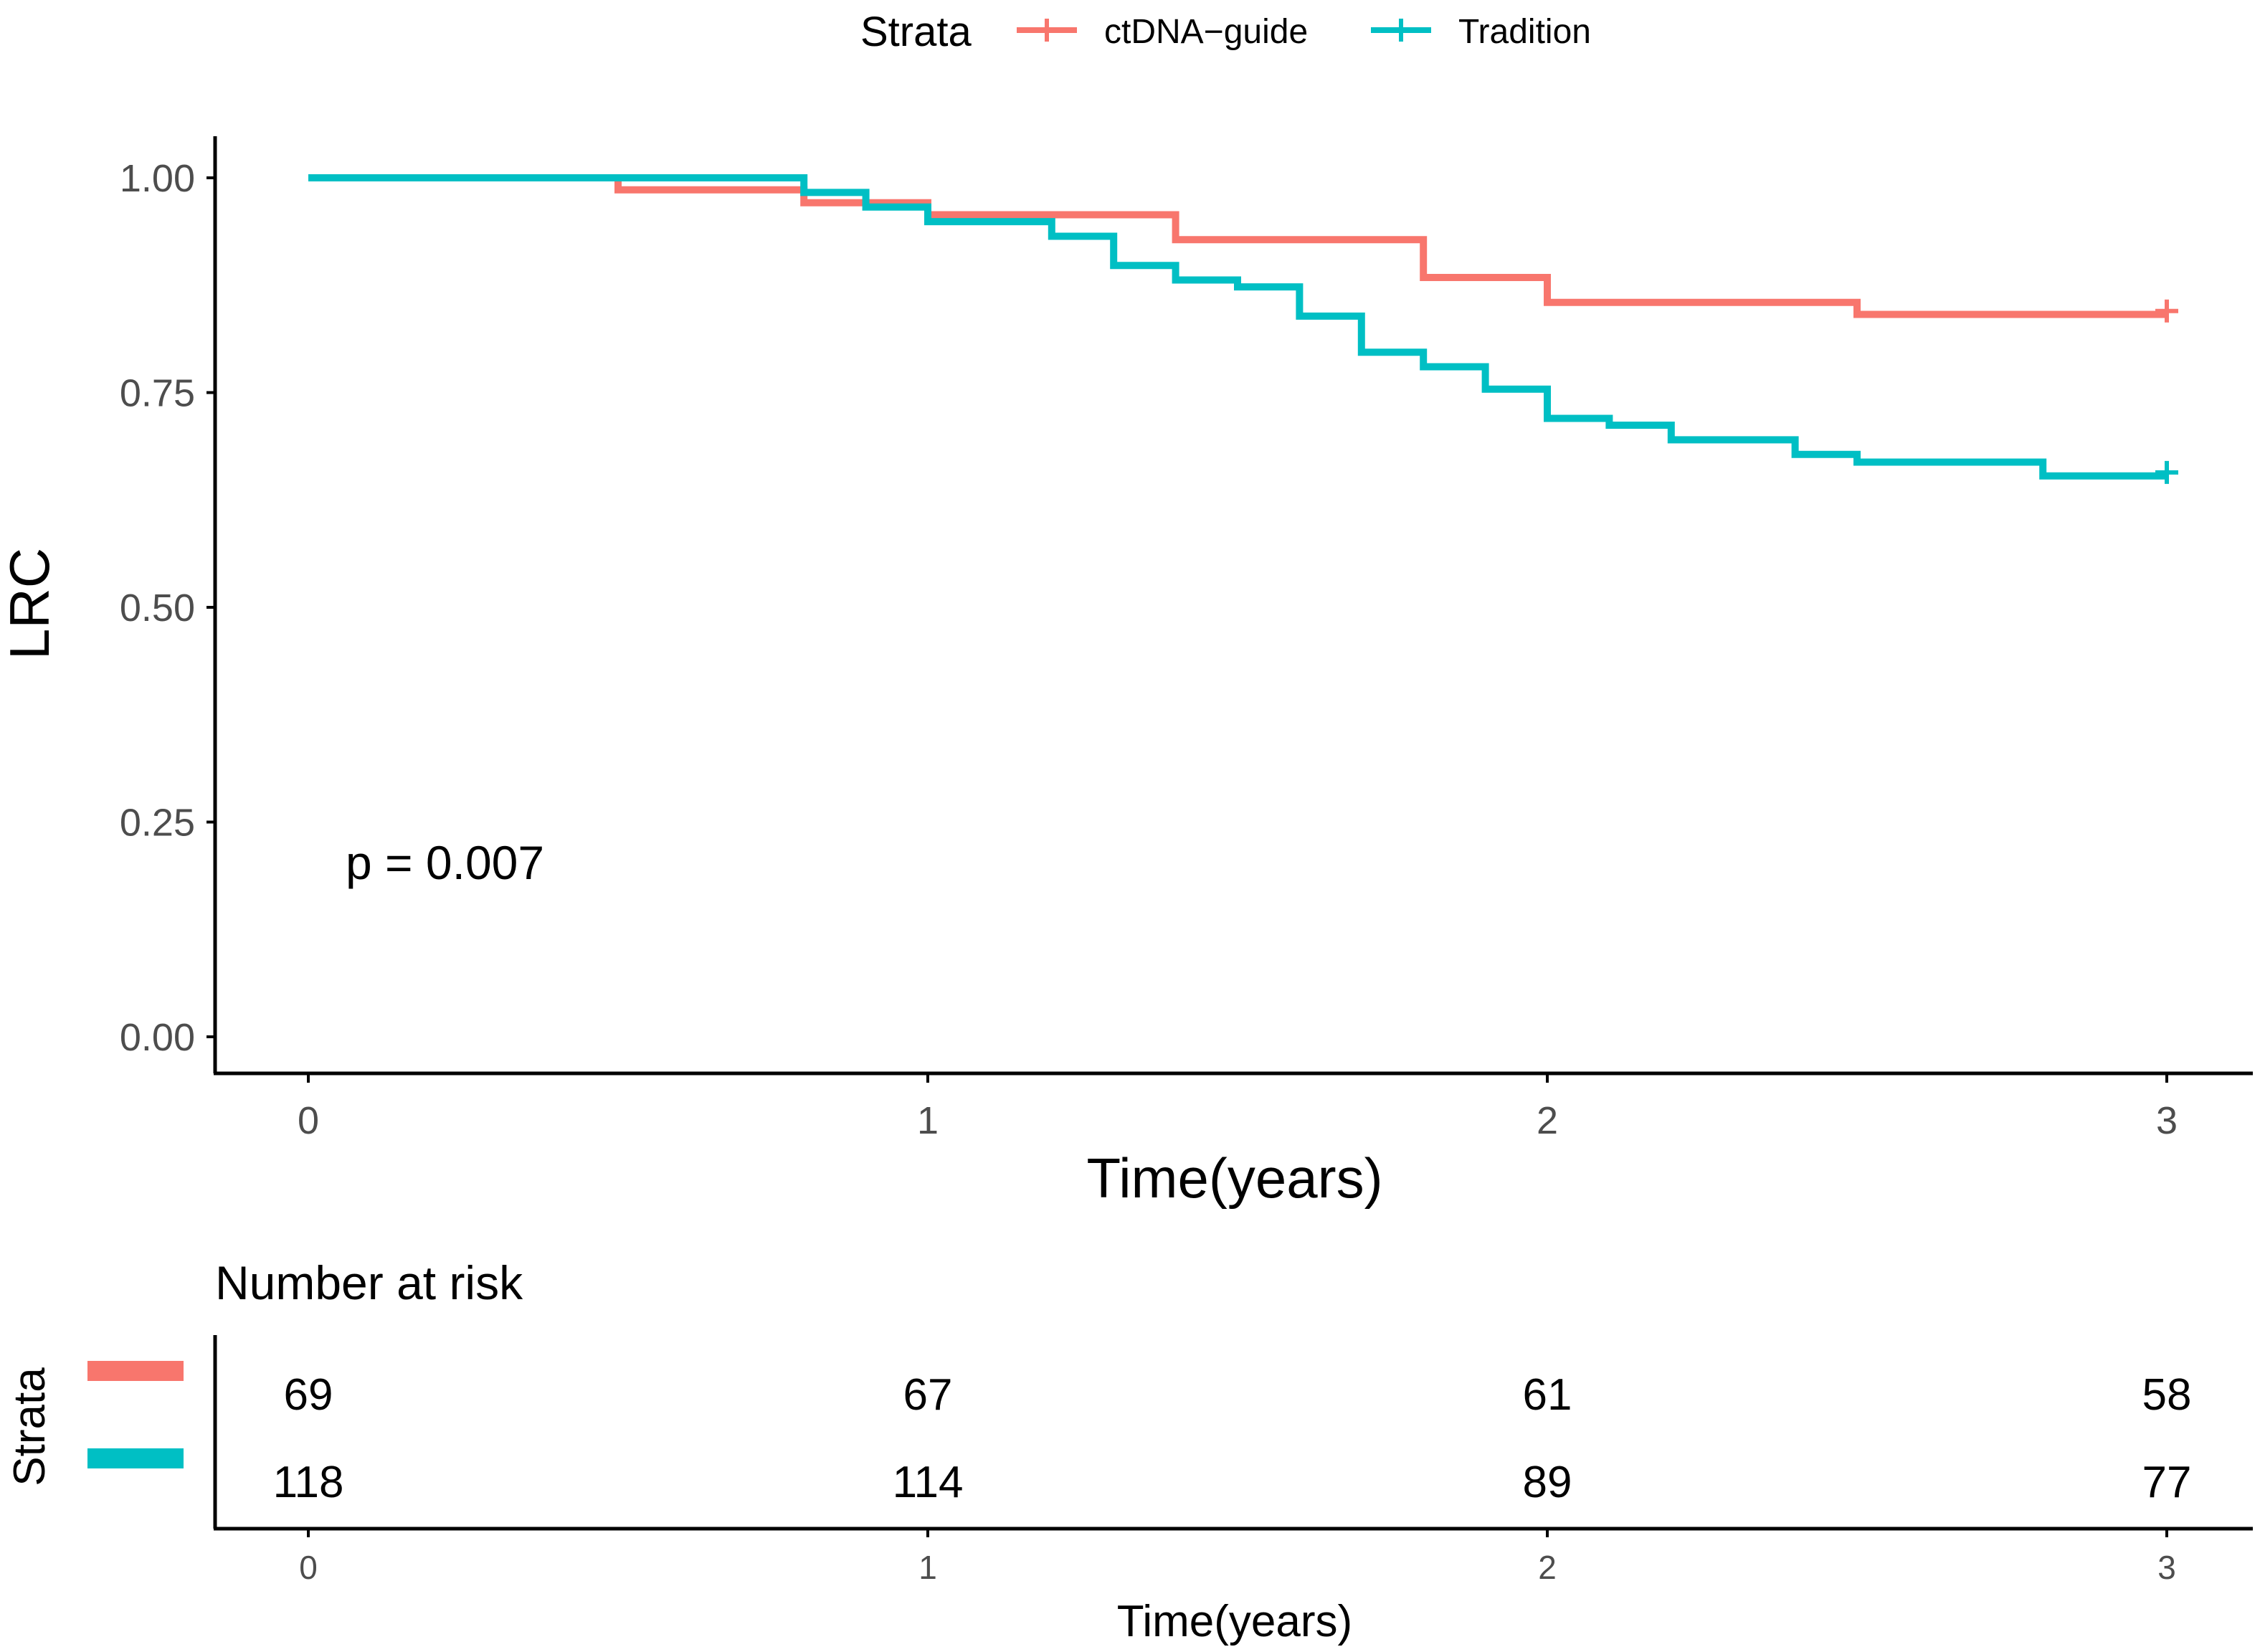  What do you see at coordinates (1547, 1395) in the screenshot?
I see `risk-value: 61` at bounding box center [1547, 1395].